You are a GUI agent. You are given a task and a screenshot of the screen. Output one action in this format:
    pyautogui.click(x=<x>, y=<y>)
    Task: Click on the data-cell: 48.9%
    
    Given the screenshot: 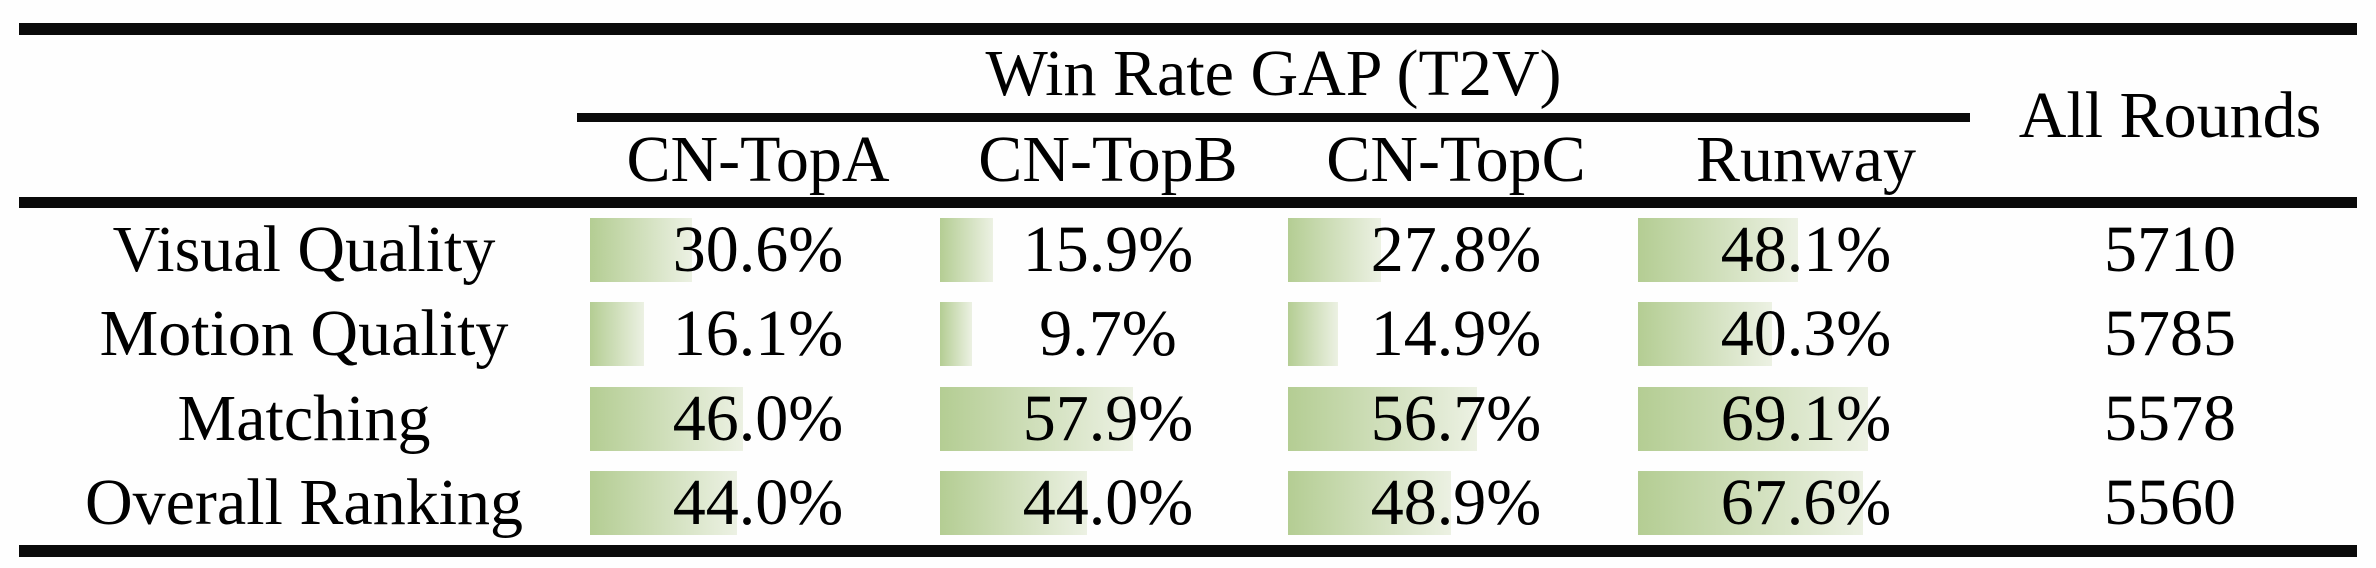 What is the action you would take?
    pyautogui.click(x=1456, y=503)
    